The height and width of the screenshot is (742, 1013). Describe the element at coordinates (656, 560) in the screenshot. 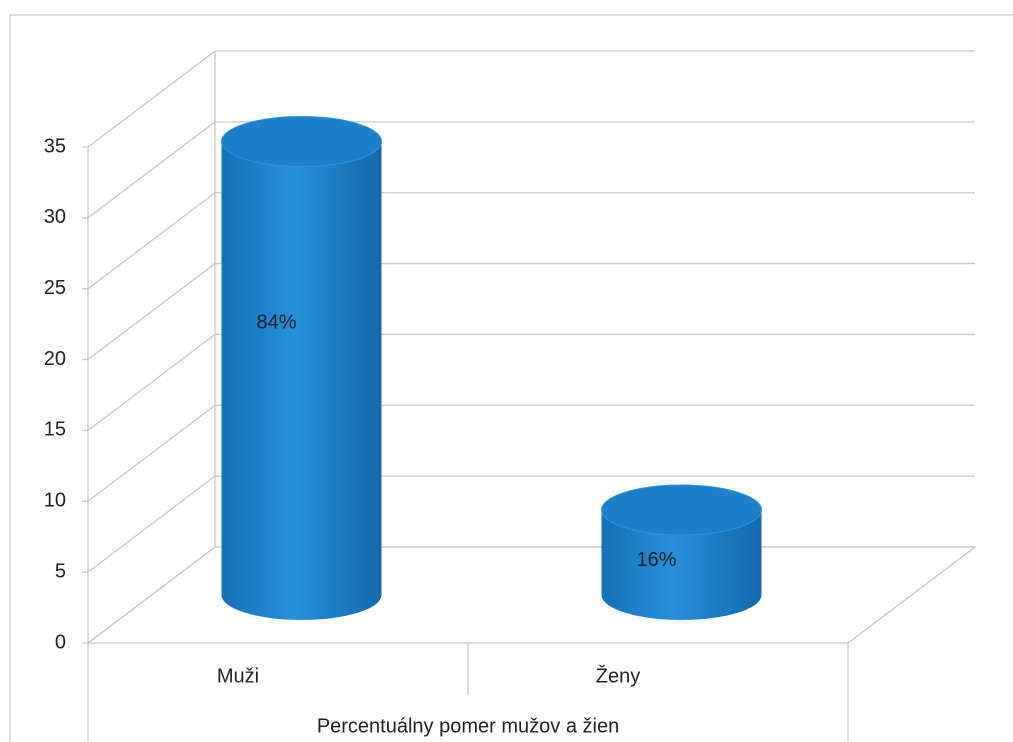

I see `data-label: 16%` at that location.